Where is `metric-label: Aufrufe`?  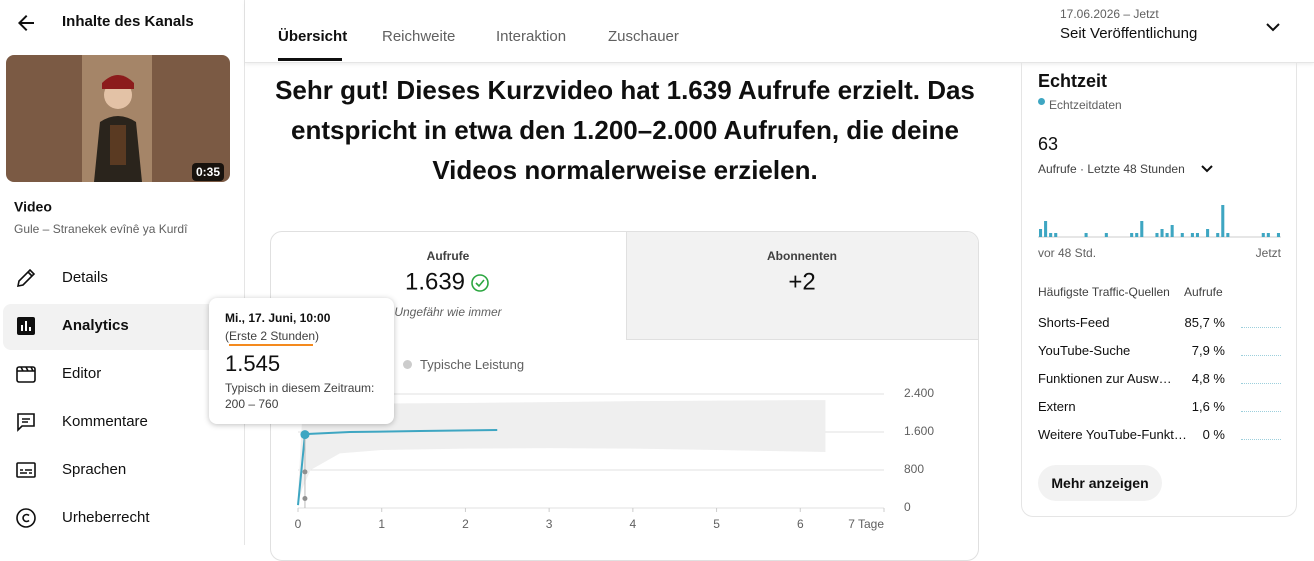 metric-label: Aufrufe is located at coordinates (448, 255).